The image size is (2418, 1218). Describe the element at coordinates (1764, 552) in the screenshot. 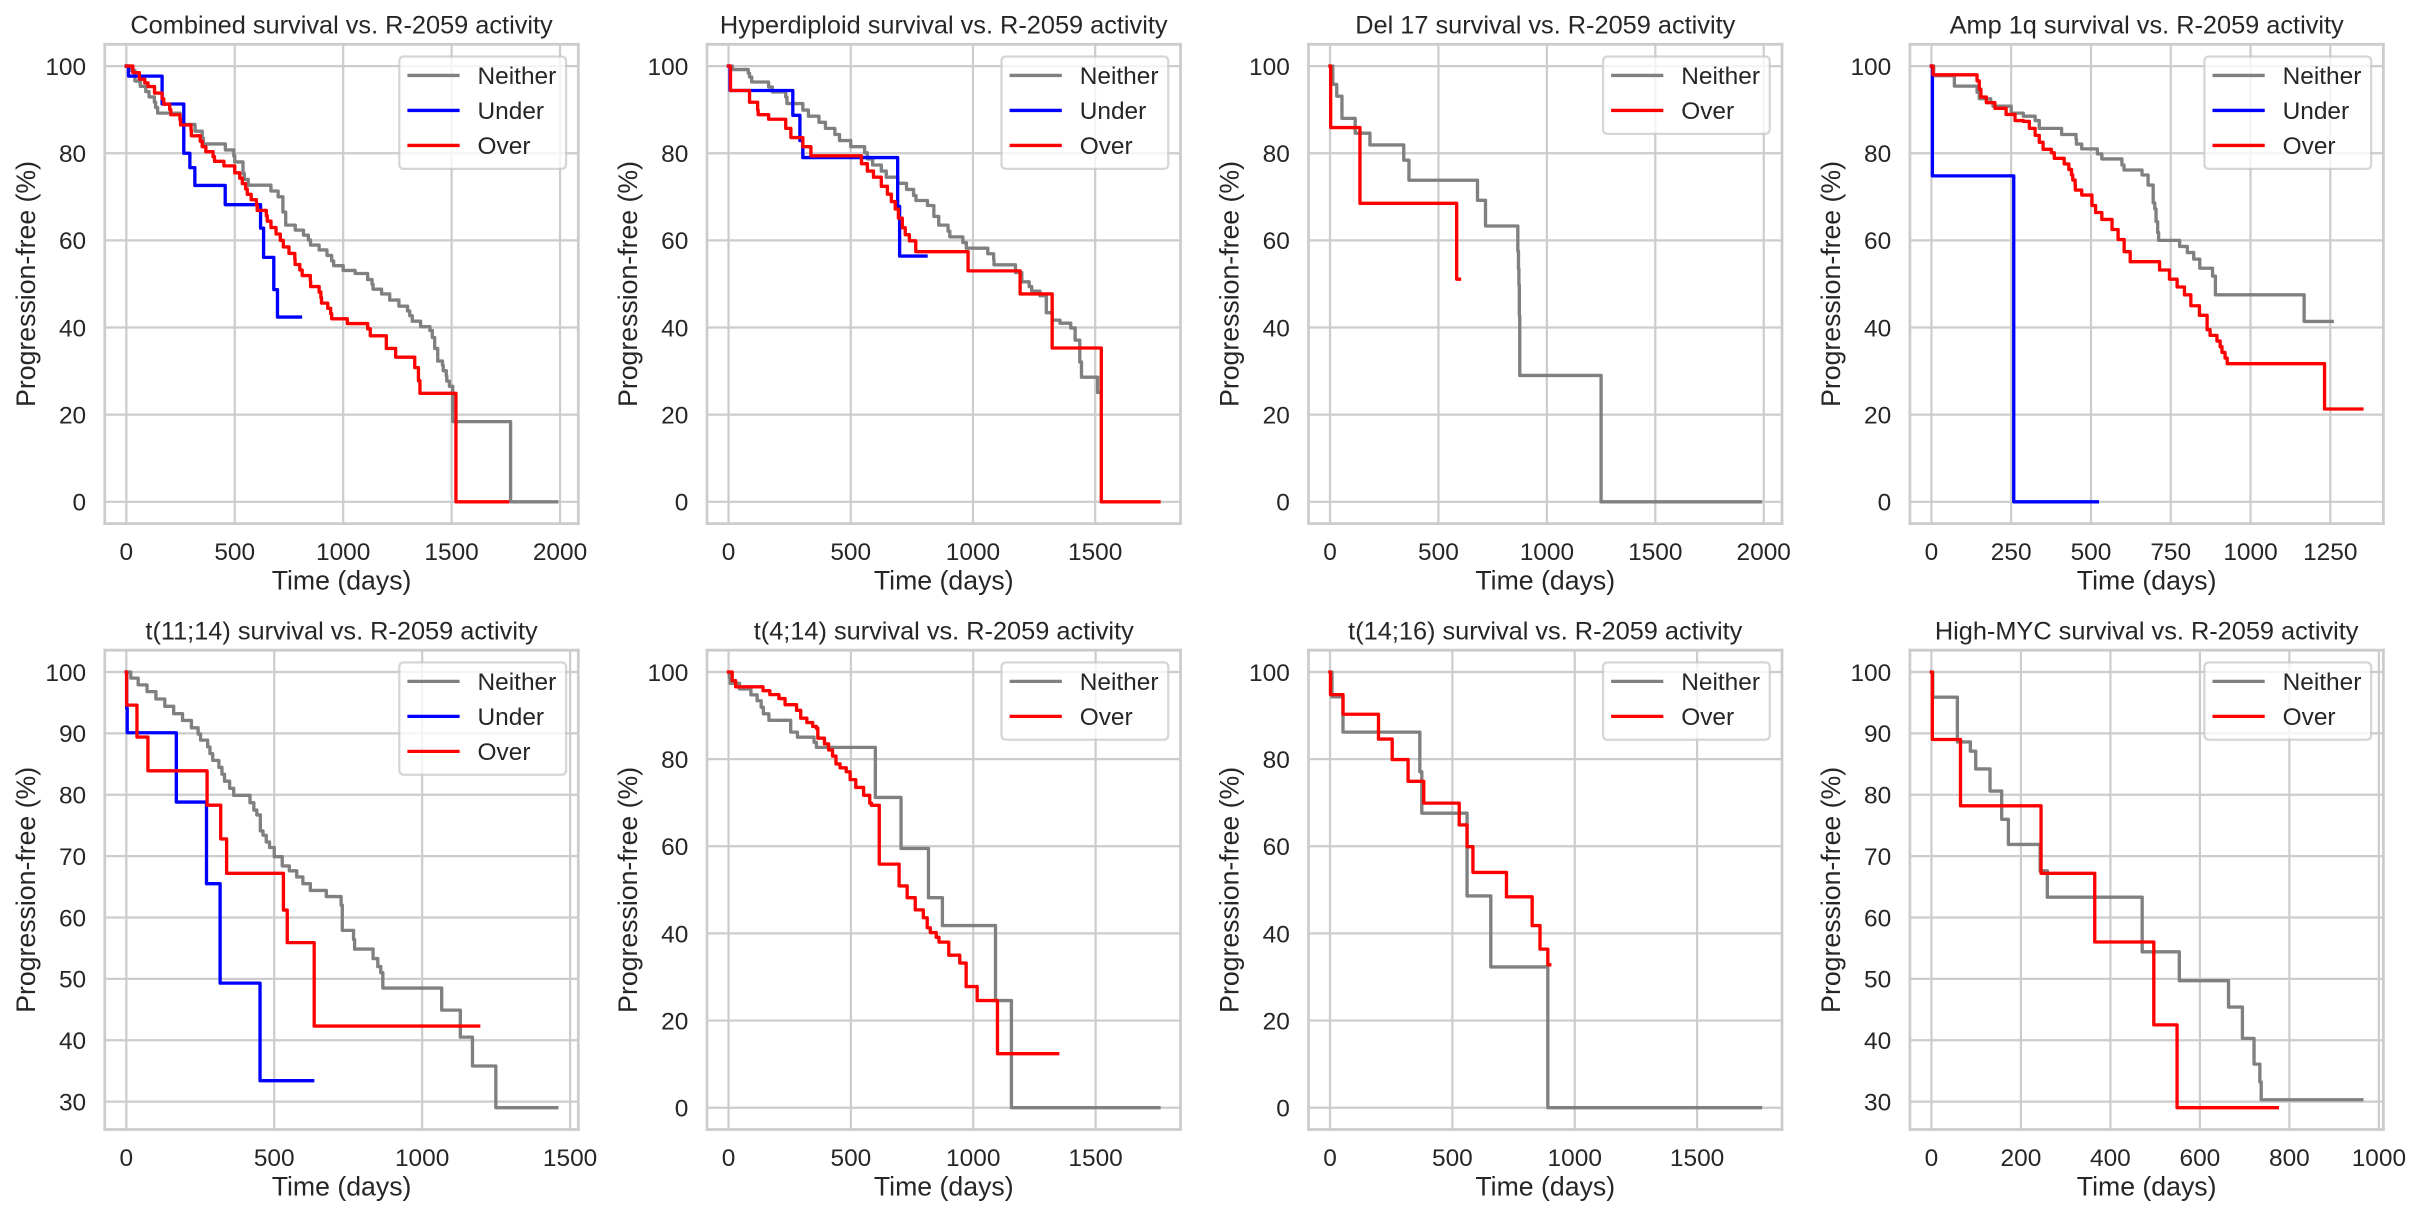

I see `svg-text: 2000` at that location.